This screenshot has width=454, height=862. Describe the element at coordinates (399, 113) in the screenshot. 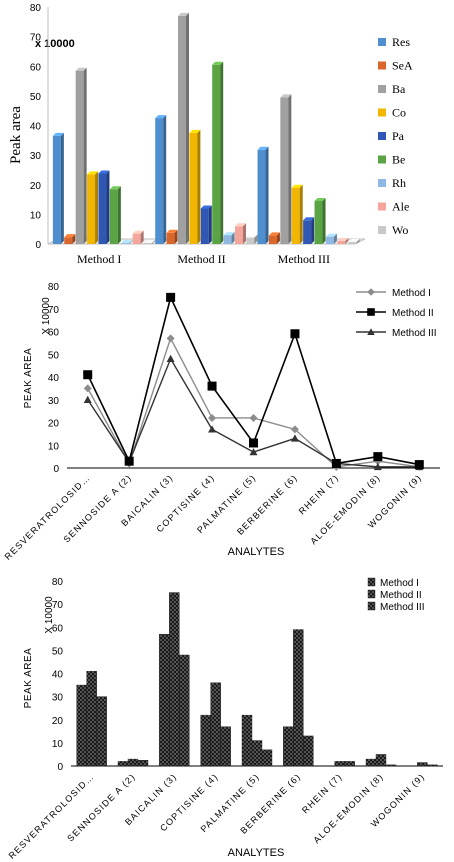

I see `chart-1-legend-label: Co` at that location.